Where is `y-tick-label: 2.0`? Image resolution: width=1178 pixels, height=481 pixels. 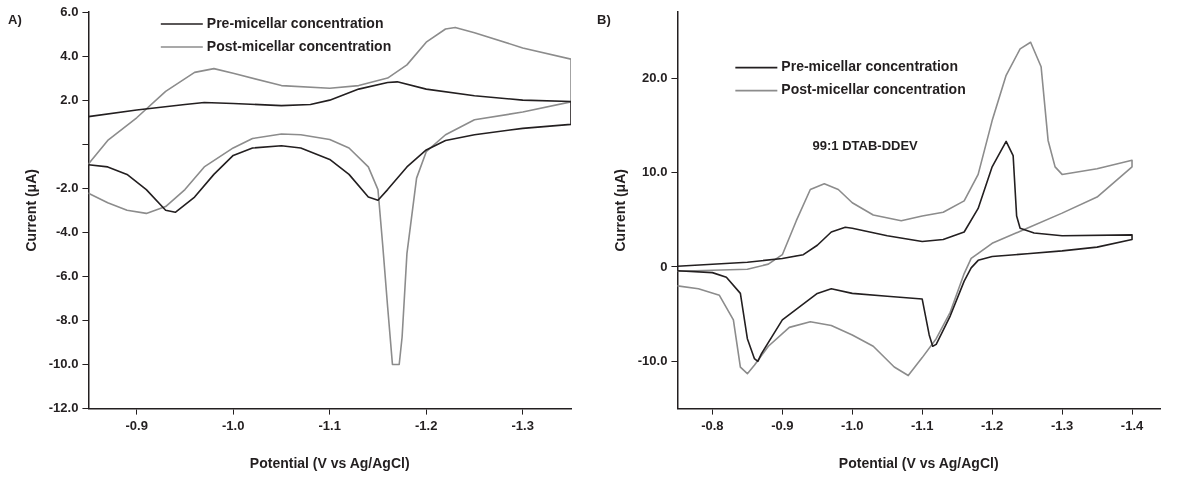
y-tick-label: 2.0 is located at coordinates (69, 99).